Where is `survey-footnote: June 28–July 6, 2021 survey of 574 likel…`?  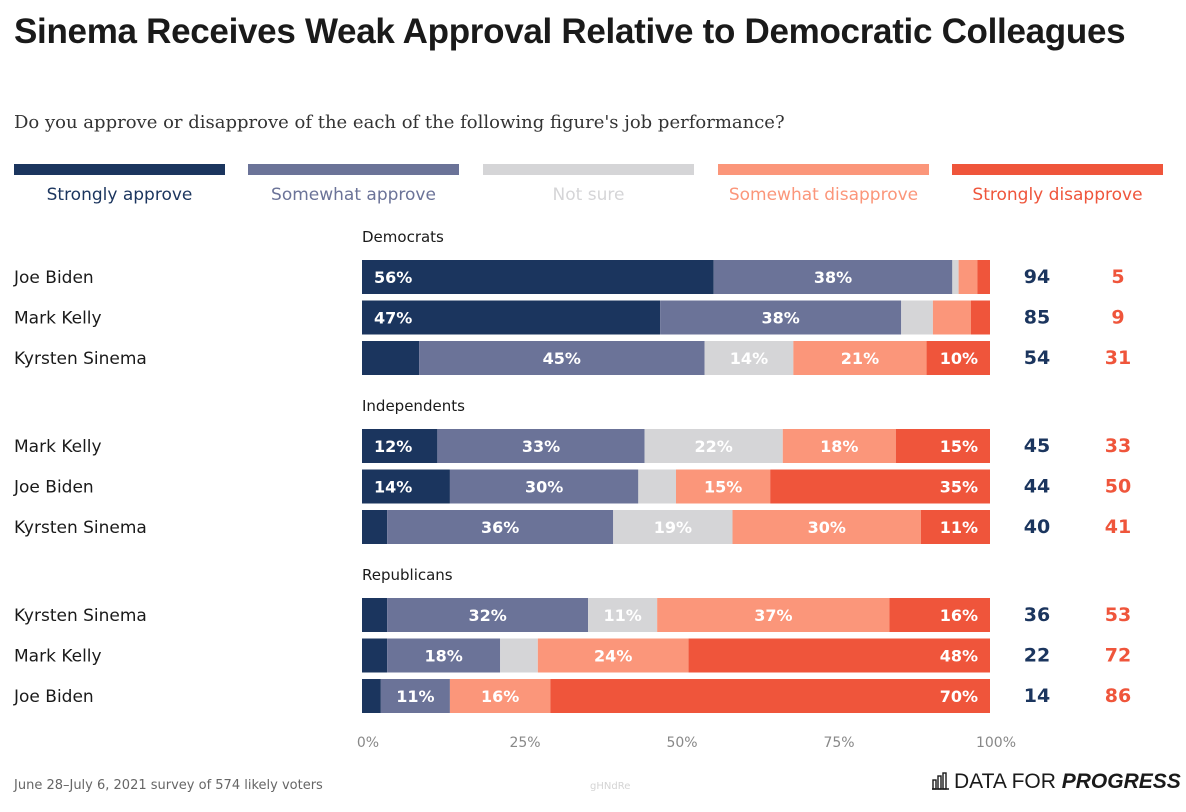 survey-footnote: June 28–July 6, 2021 survey of 574 likel… is located at coordinates (168, 785).